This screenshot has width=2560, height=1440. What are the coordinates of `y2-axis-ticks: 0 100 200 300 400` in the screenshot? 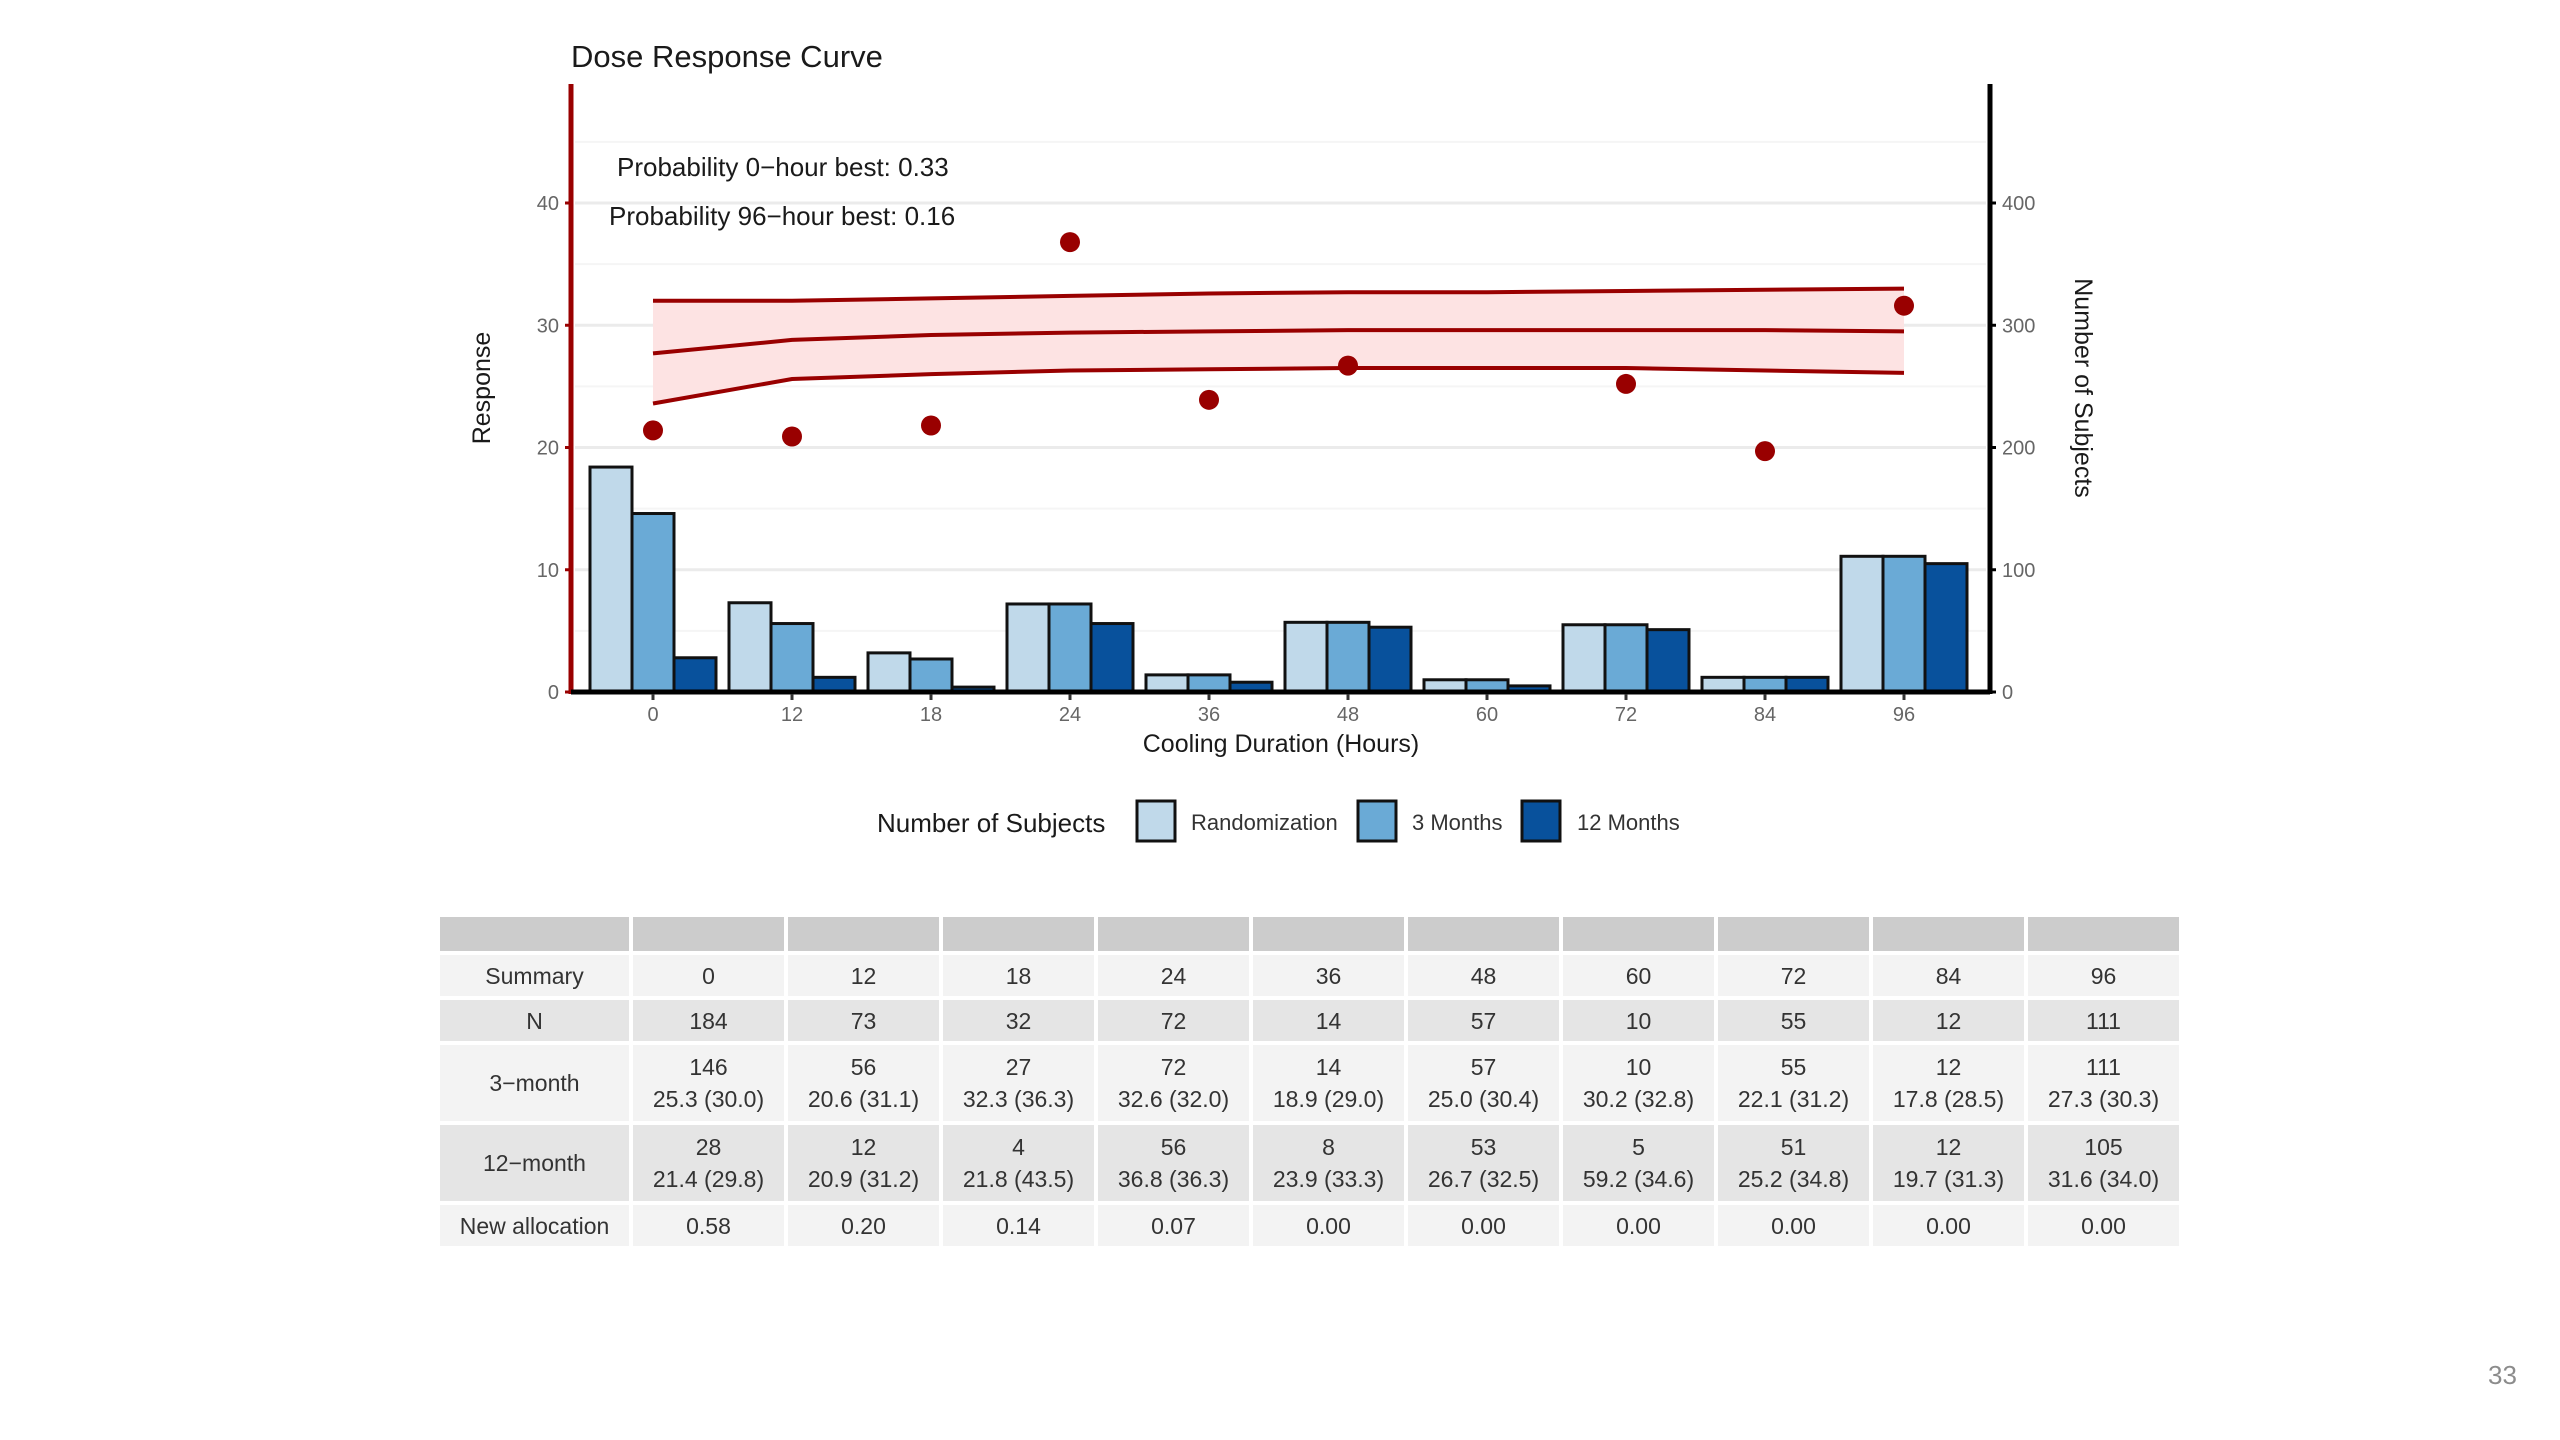 It's located at (2012, 448).